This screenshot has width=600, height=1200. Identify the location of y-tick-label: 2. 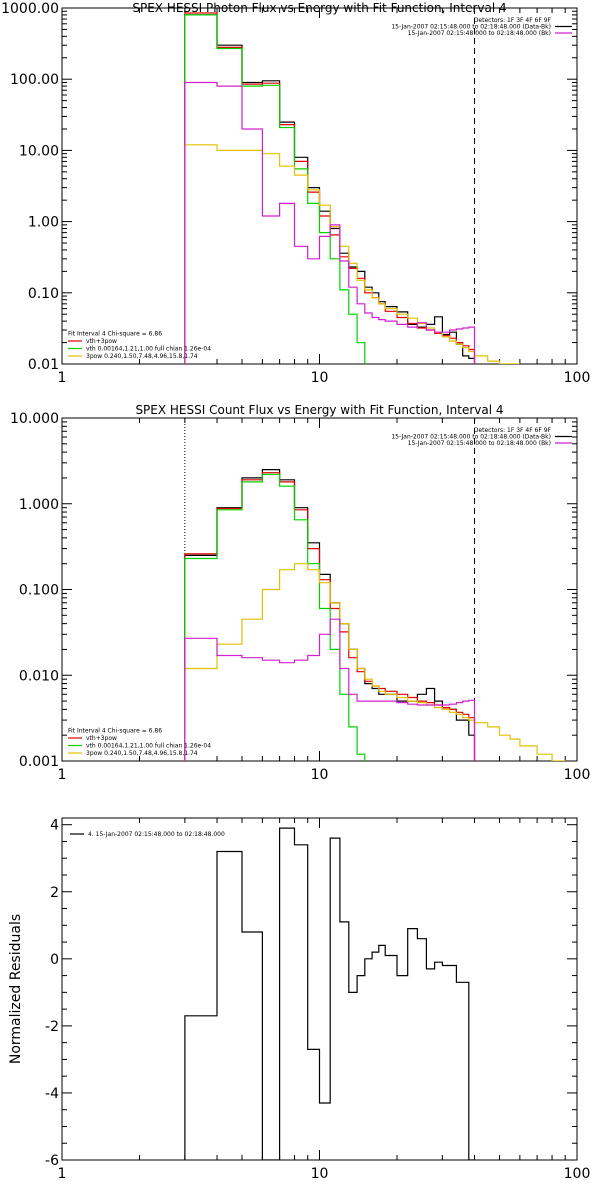
(54, 893).